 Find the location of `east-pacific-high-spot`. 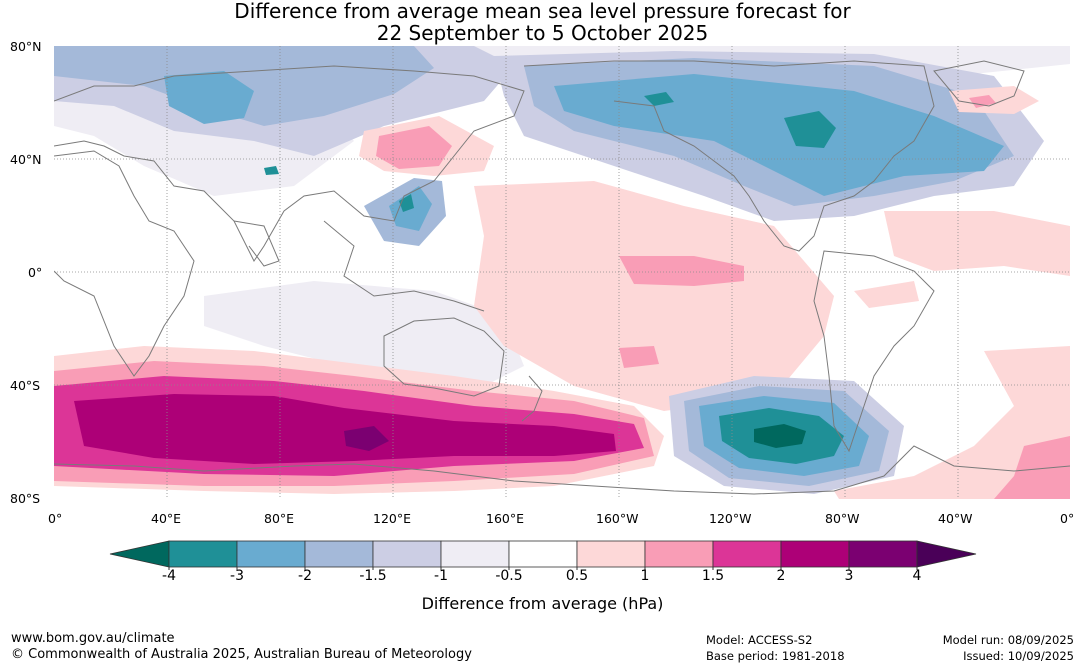

east-pacific-high-spot is located at coordinates (639, 357).